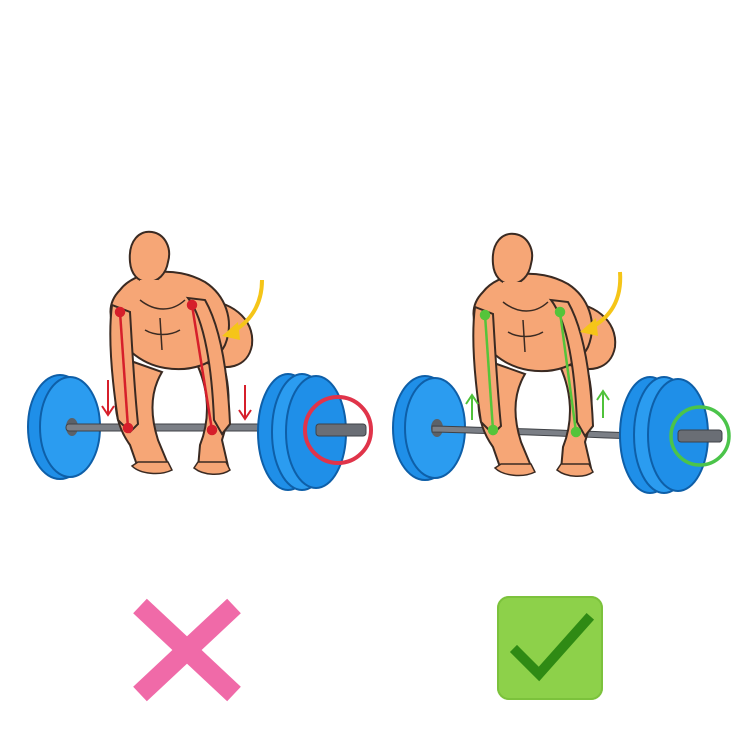 The image size is (750, 750). I want to click on up-arrow-icon, so click(537, 404).